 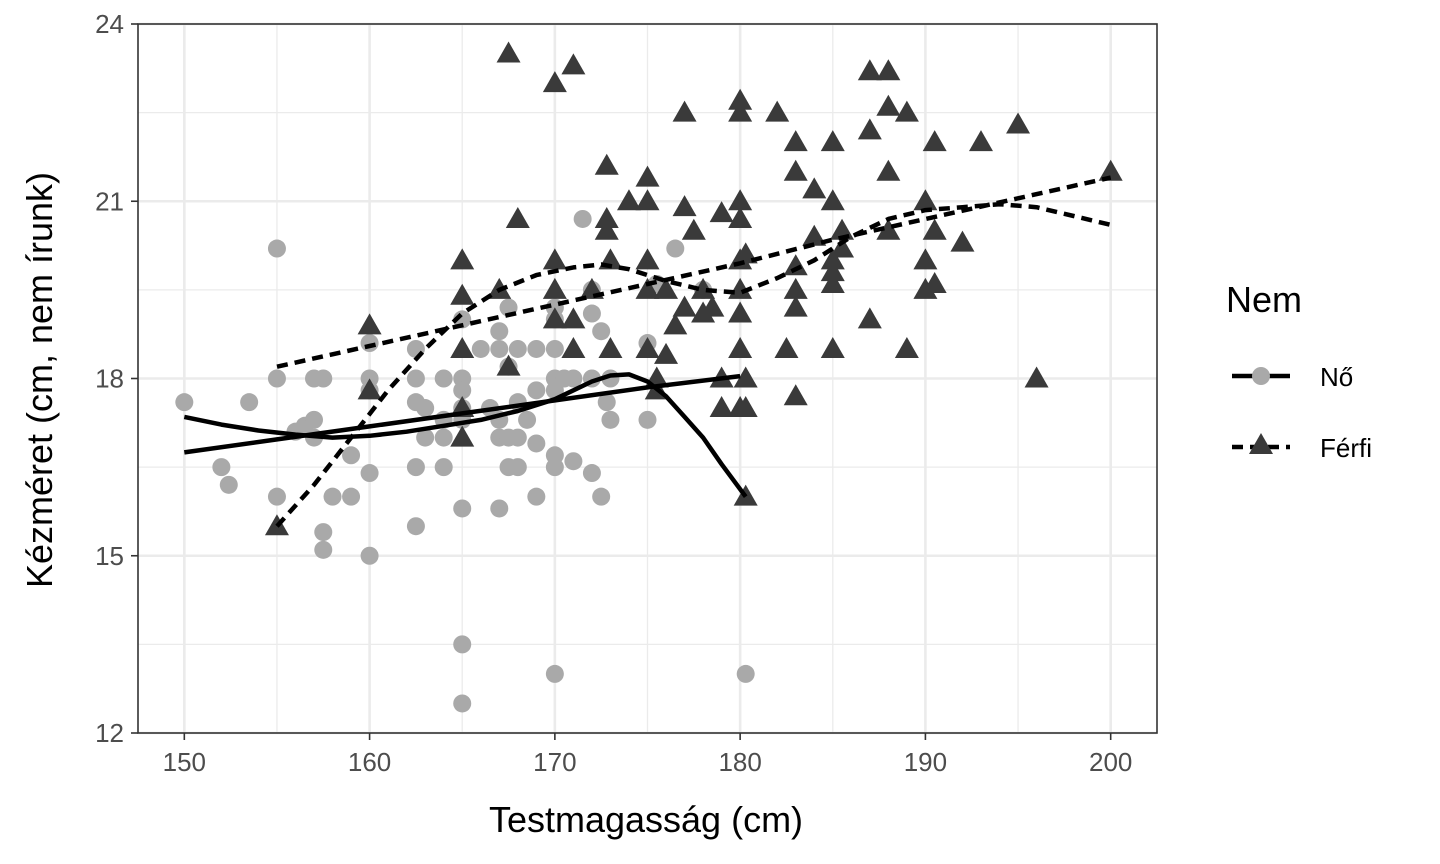 What do you see at coordinates (1261, 376) in the screenshot?
I see `legend-key-no` at bounding box center [1261, 376].